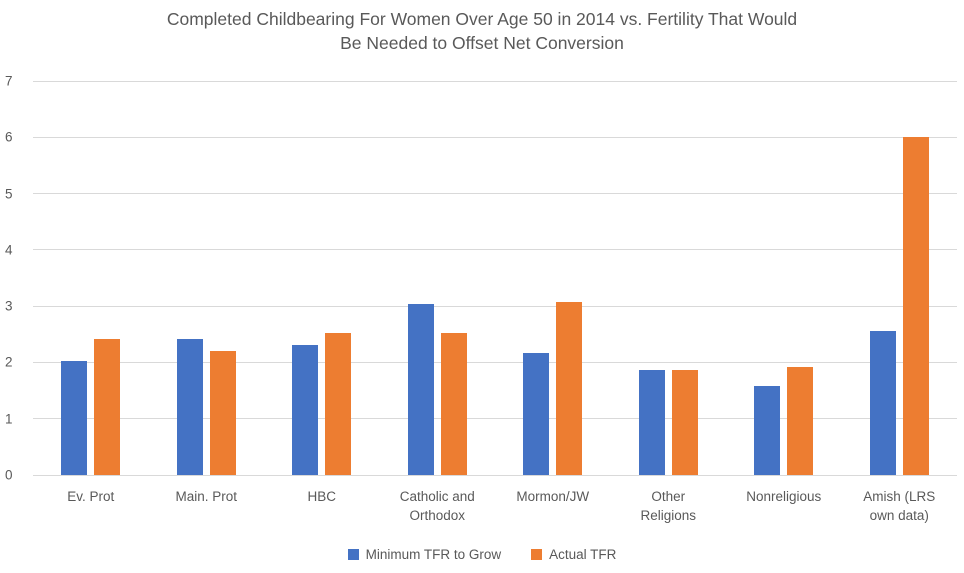 Image resolution: width=964 pixels, height=573 pixels. Describe the element at coordinates (9, 362) in the screenshot. I see `y-tick-label: 2` at that location.